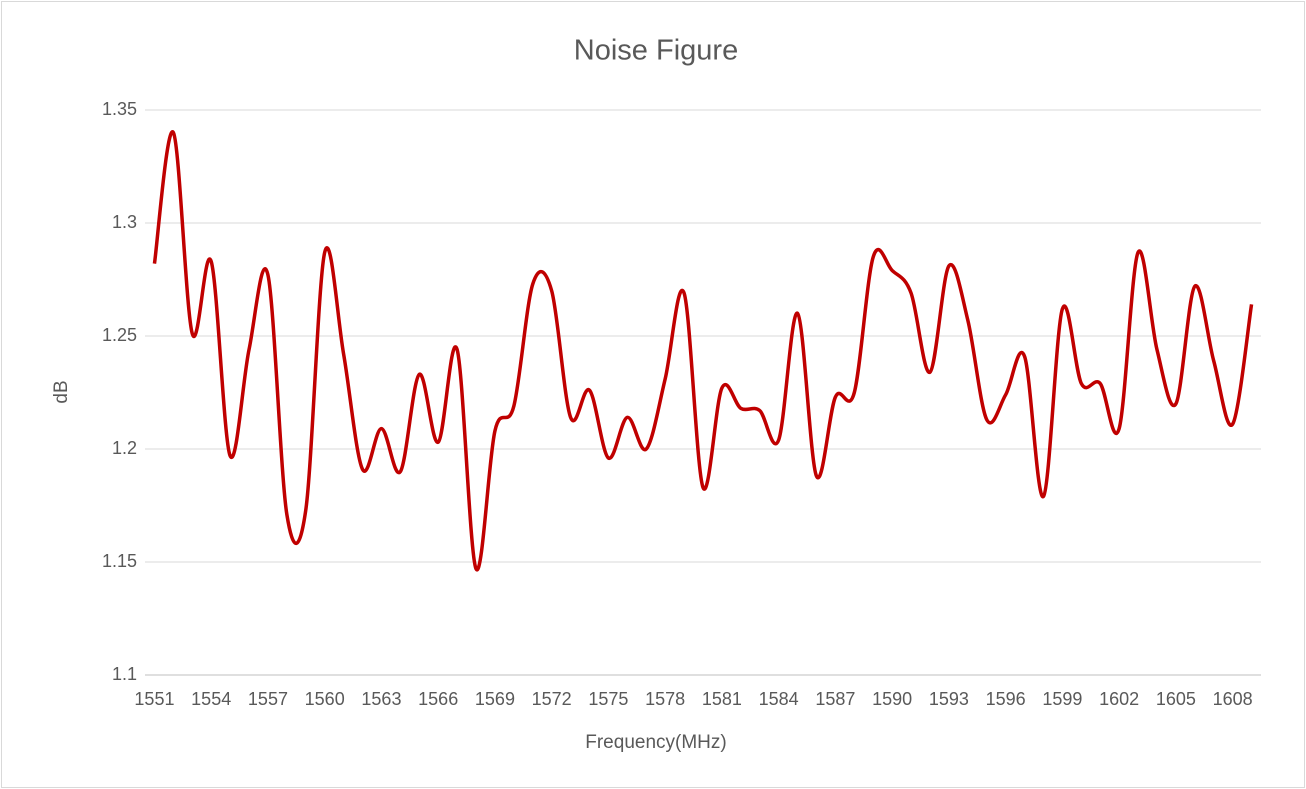 Image resolution: width=1306 pixels, height=789 pixels. I want to click on x-tick-label: 1584, so click(779, 699).